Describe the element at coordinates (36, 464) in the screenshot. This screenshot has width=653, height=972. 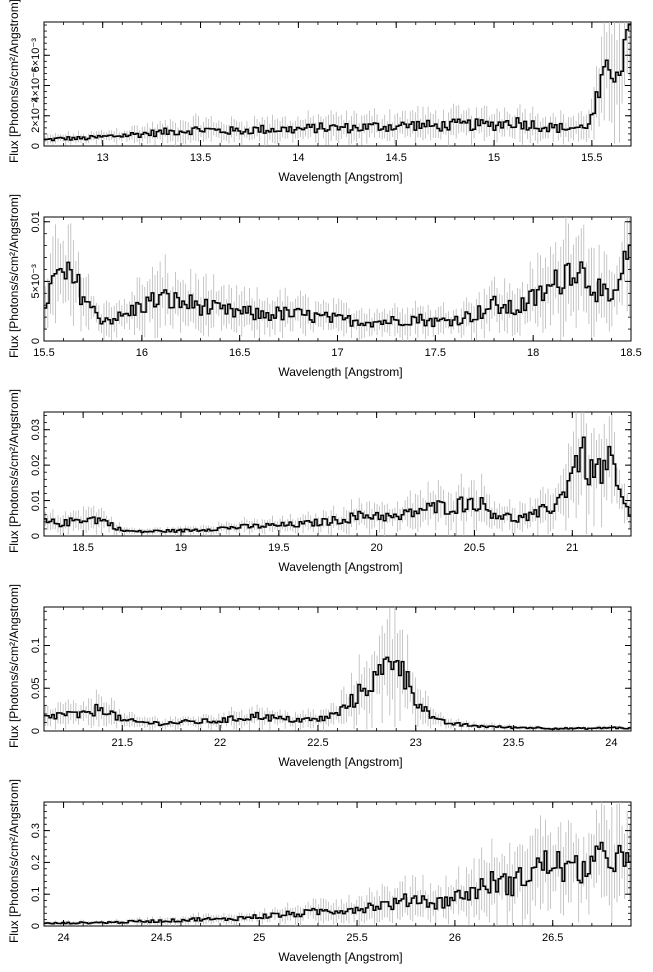
I see `y-tick-label: 0.02` at that location.